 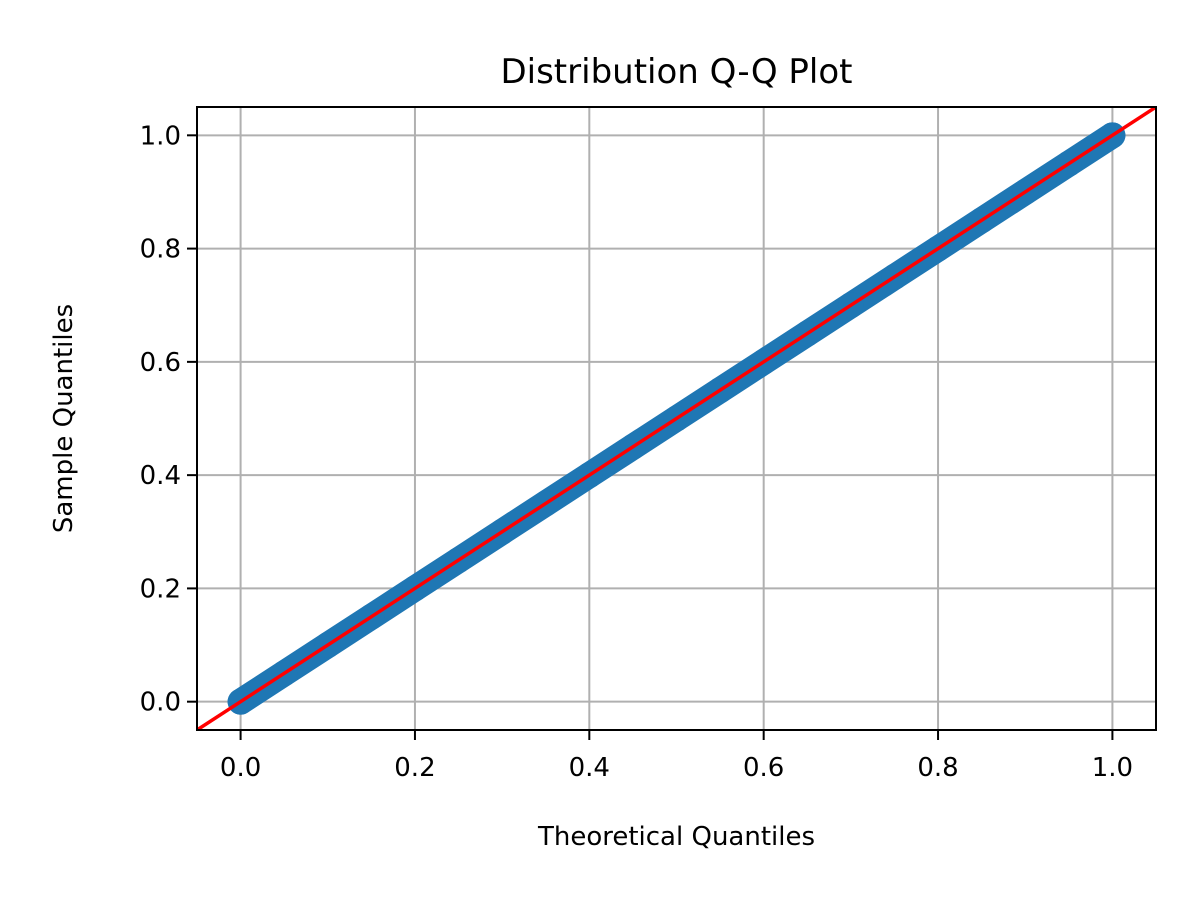 What do you see at coordinates (763, 768) in the screenshot?
I see `x-tick-label: 0.6` at bounding box center [763, 768].